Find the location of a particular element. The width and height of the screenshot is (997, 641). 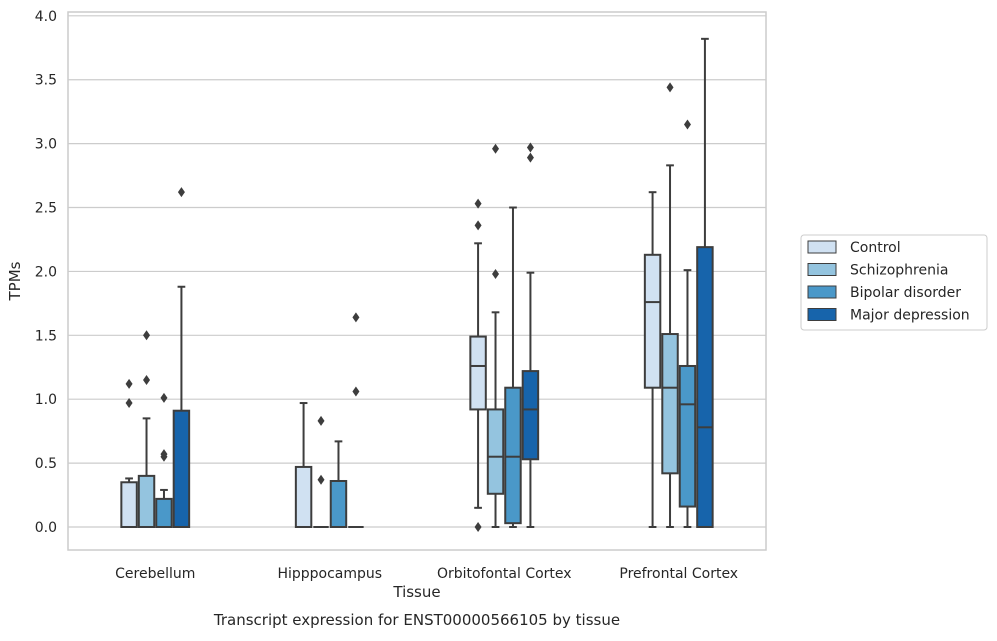

legend-frame is located at coordinates (894, 282).